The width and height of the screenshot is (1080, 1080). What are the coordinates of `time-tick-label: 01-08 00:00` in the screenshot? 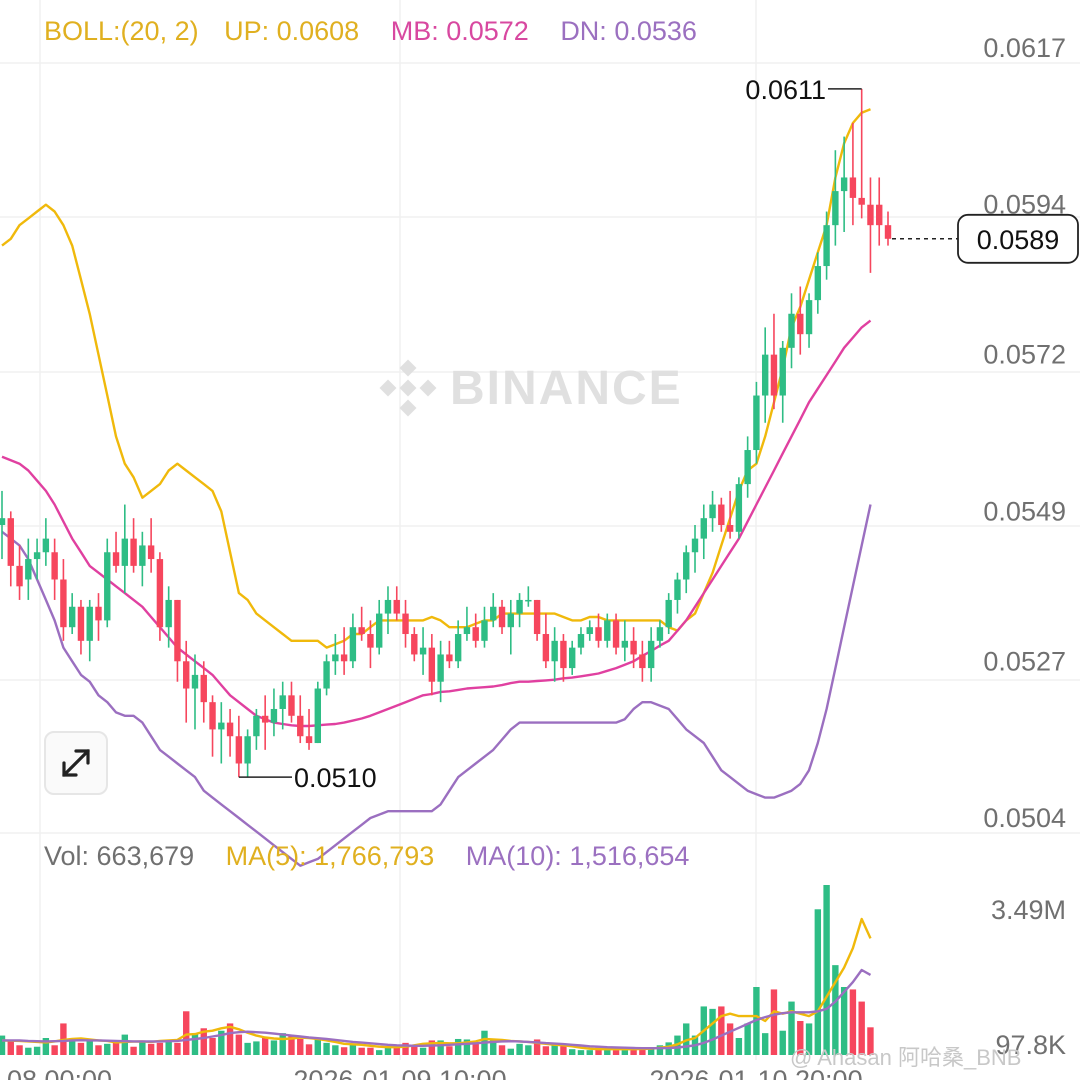 It's located at (56, 1072).